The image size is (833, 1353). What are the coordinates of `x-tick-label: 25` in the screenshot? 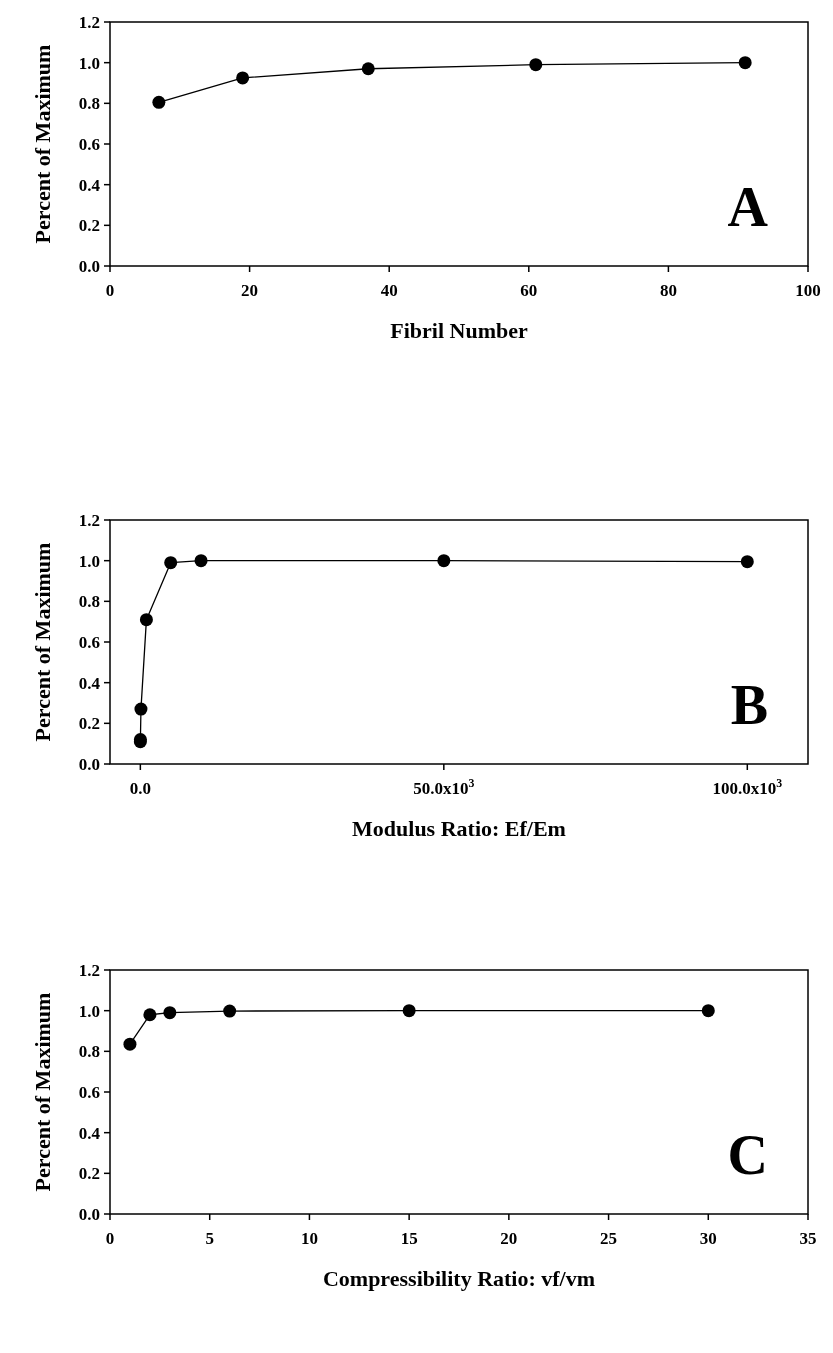 It's located at (609, 1238).